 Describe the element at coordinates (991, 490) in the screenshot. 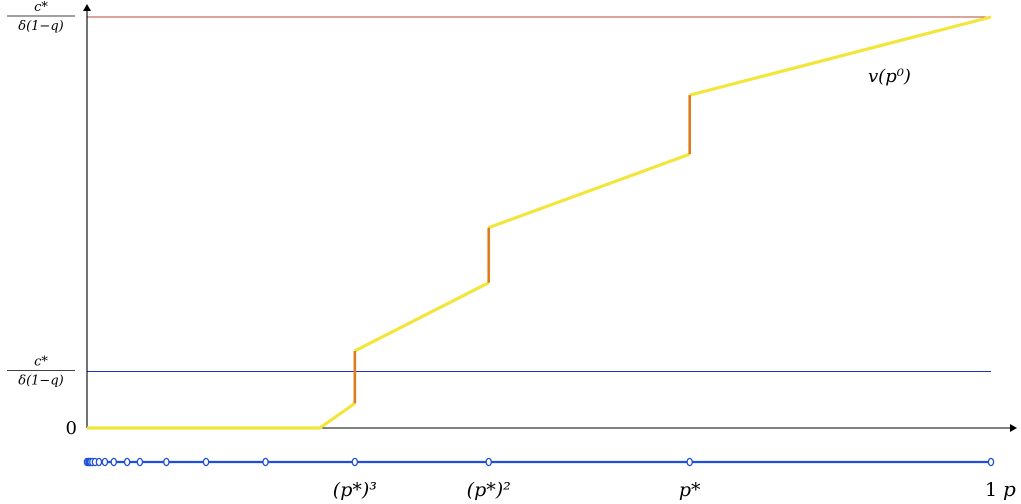

I see `x-tick-label: 1` at that location.